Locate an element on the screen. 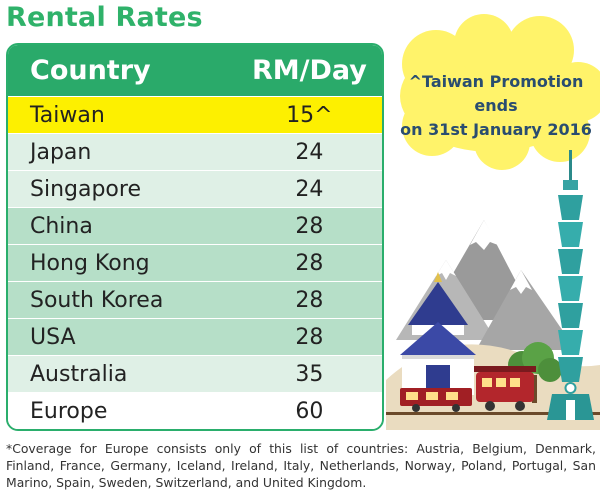 The image size is (600, 502). table-row: Europe 60 is located at coordinates (195, 410).